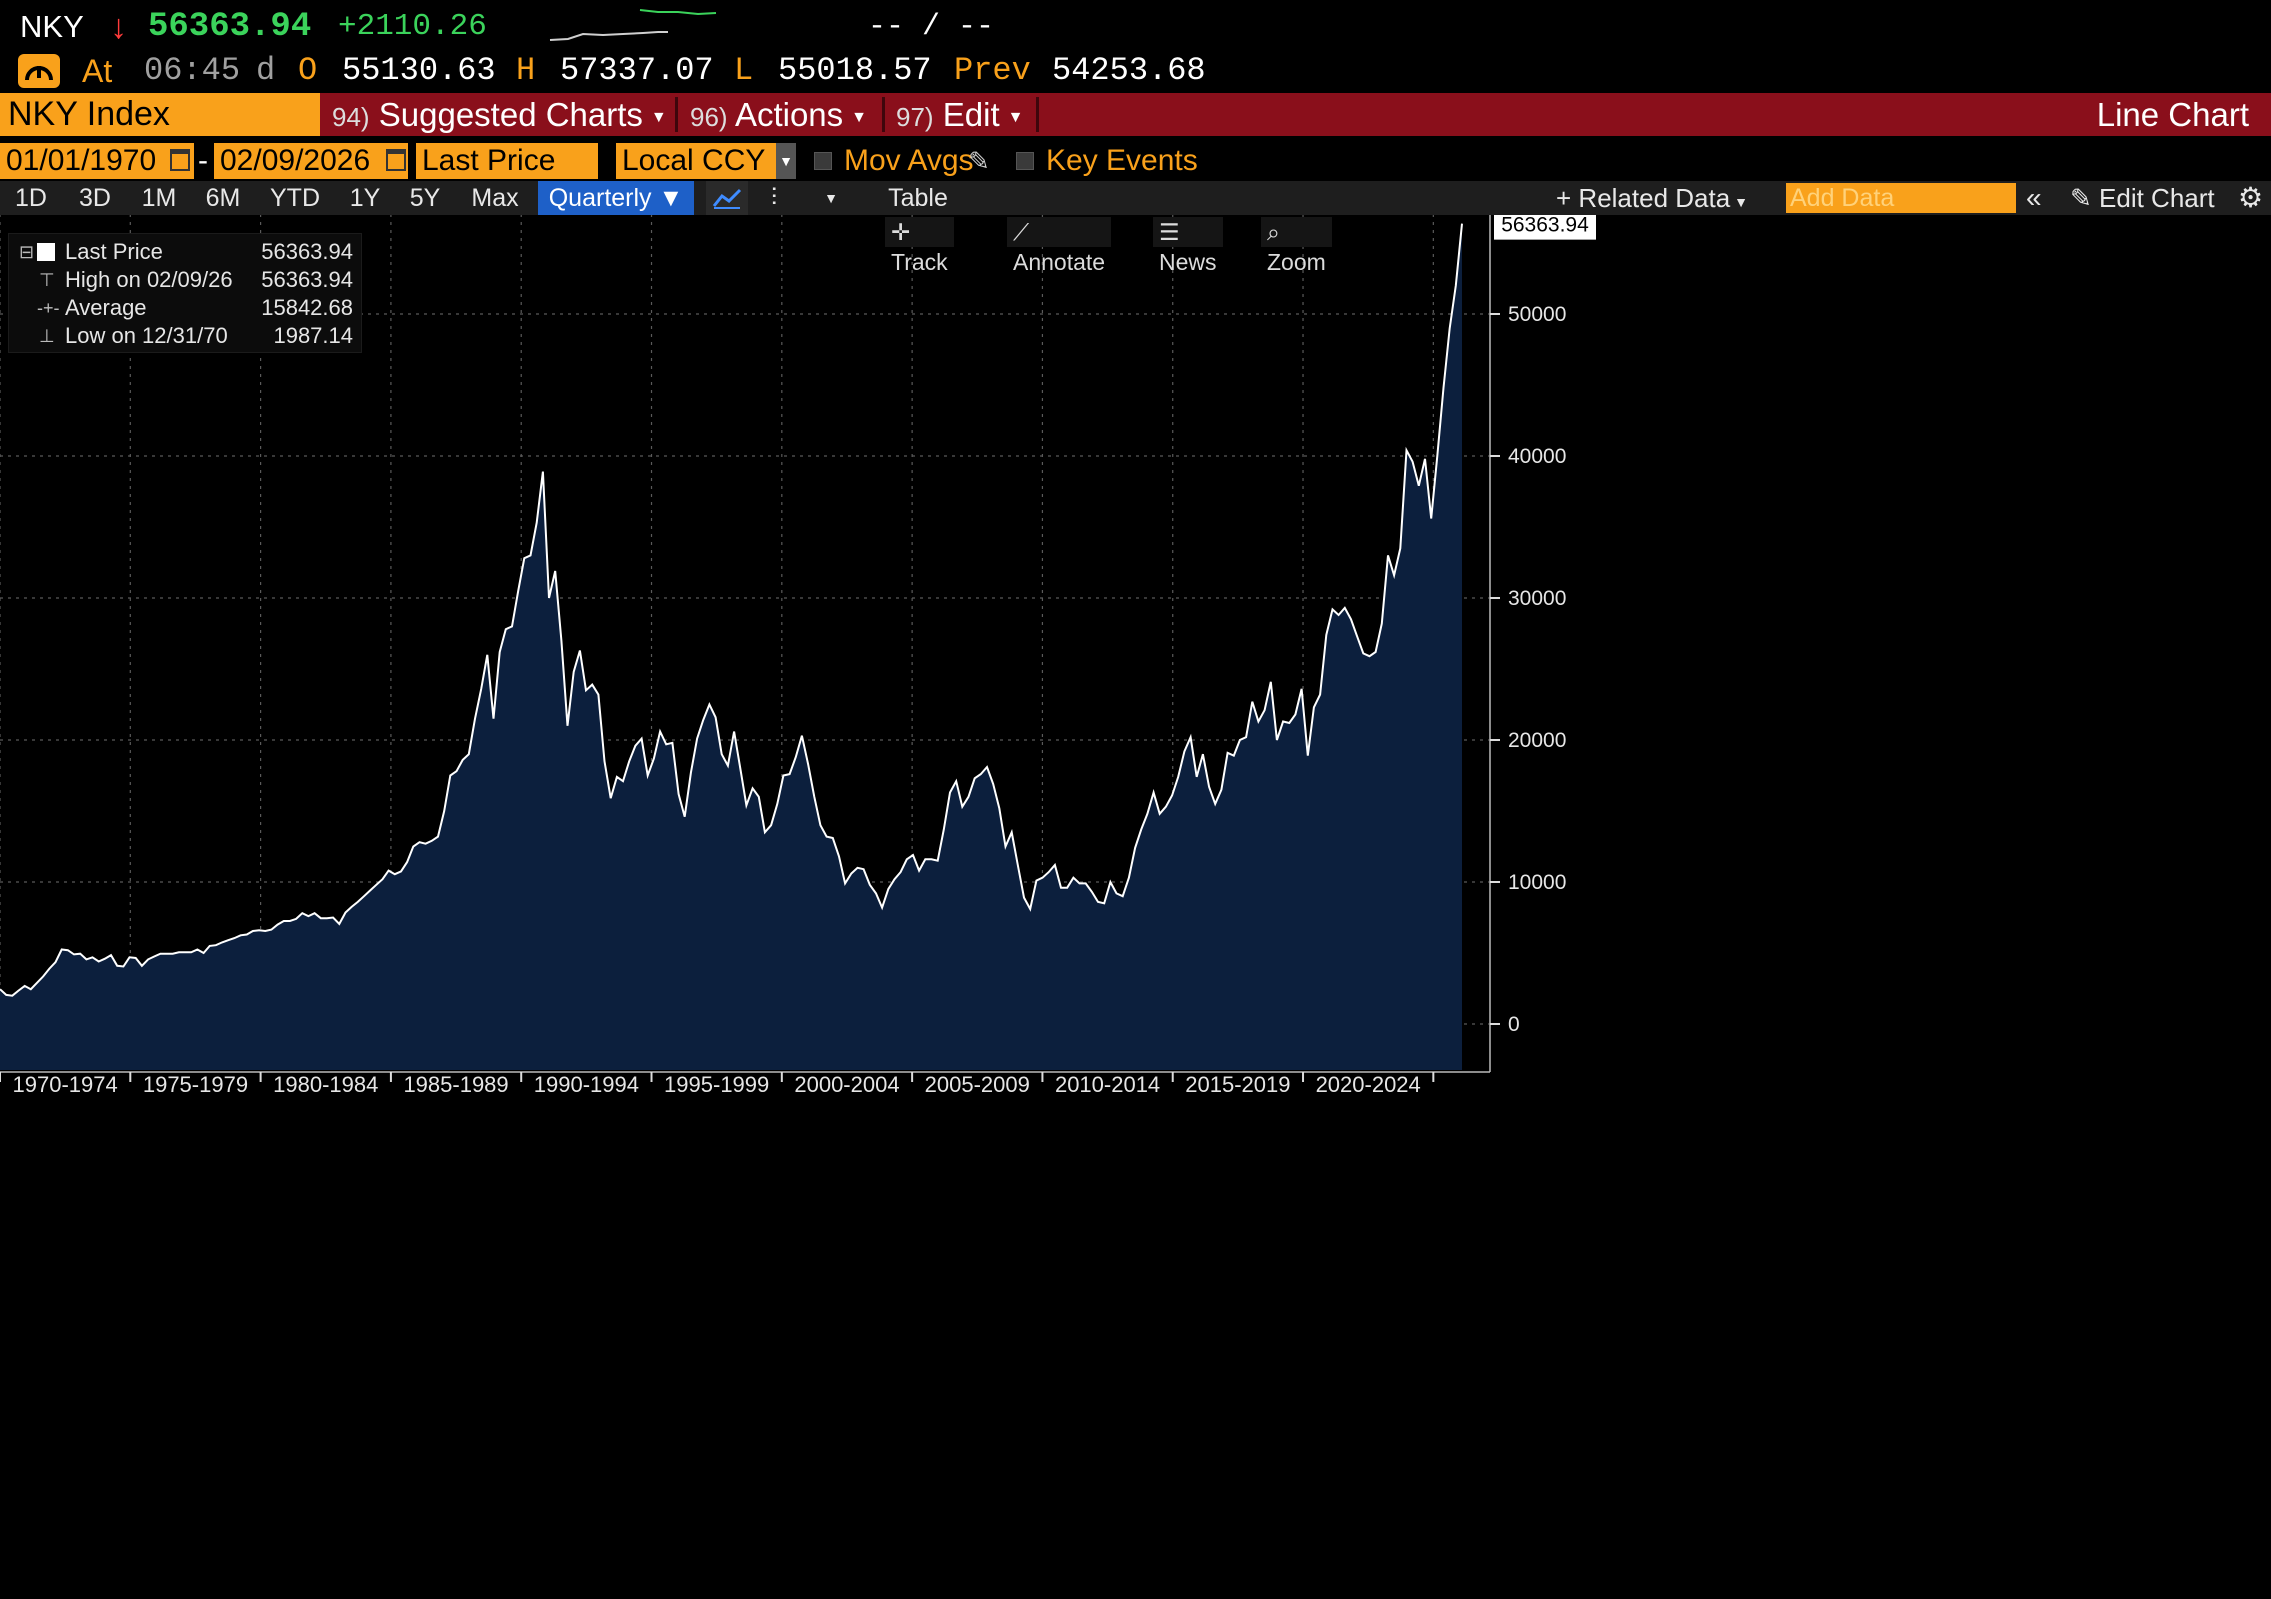  I want to click on period-1d: 1D, so click(31, 198).